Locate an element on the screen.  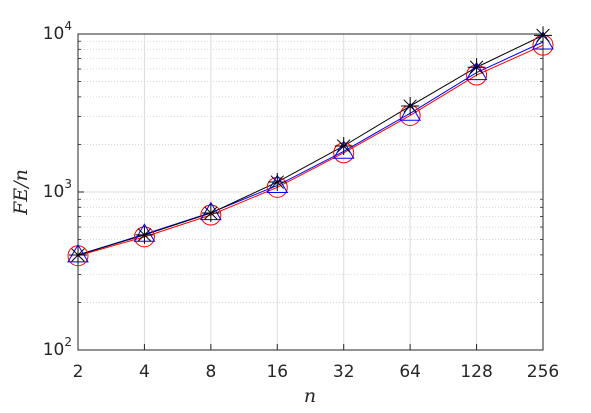
x-tick-label: 4 is located at coordinates (144, 372).